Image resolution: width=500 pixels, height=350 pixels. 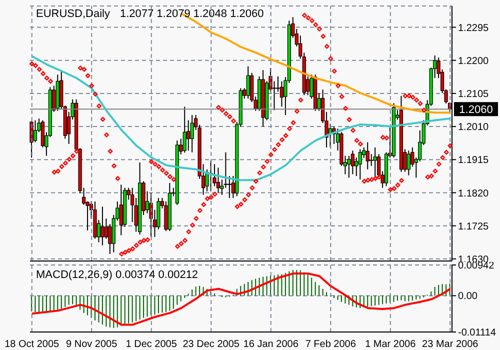 What do you see at coordinates (474, 226) in the screenshot?
I see `y-tick-label: 1.1725` at bounding box center [474, 226].